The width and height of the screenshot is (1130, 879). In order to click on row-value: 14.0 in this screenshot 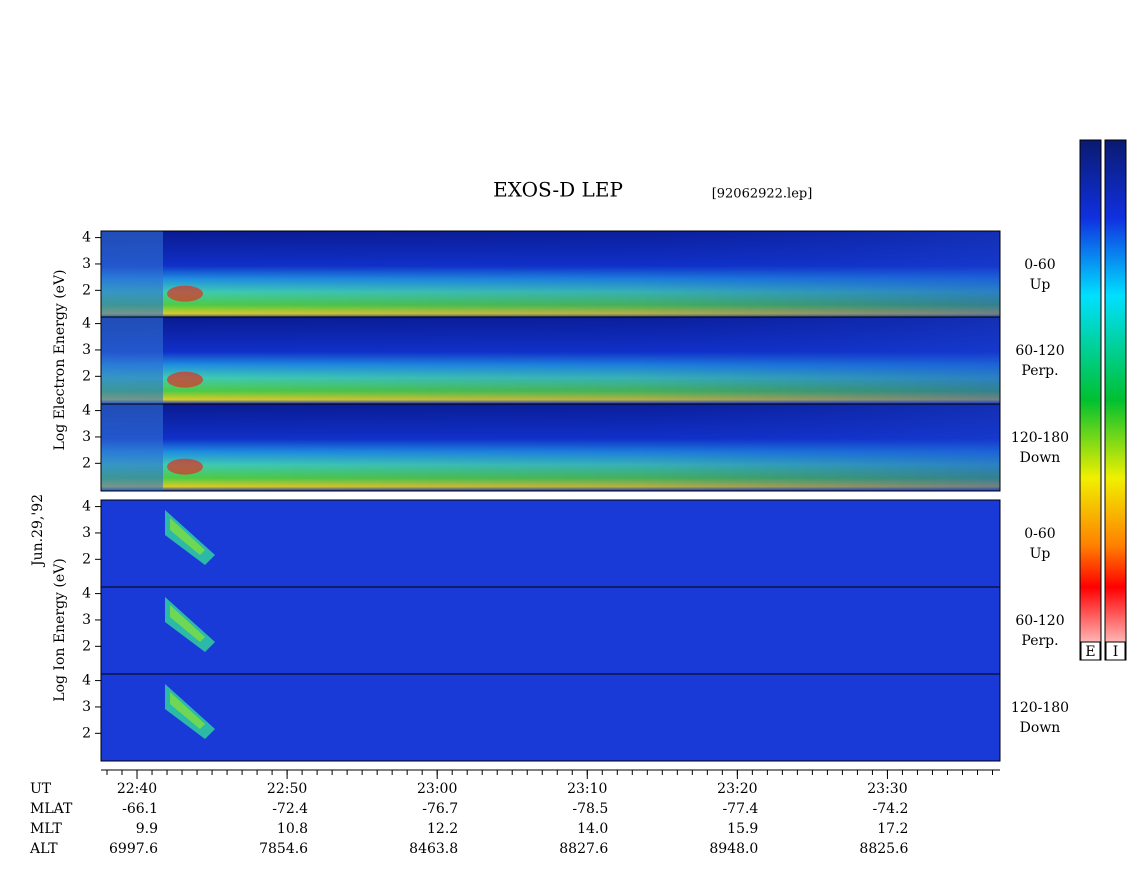, I will do `click(592, 829)`.